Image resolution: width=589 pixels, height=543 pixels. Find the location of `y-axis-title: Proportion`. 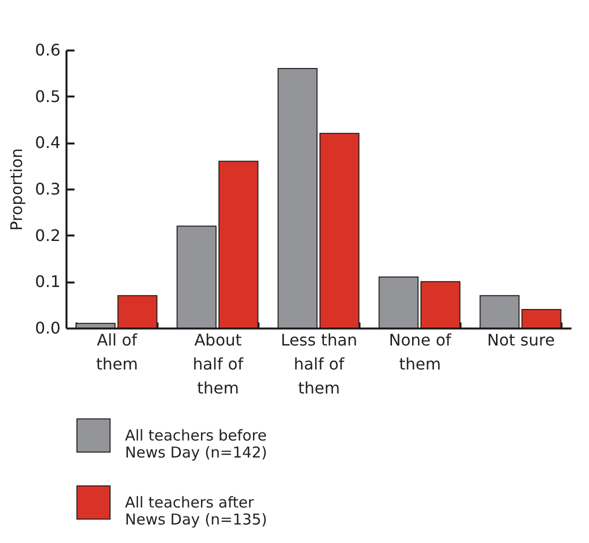

y-axis-title: Proportion is located at coordinates (16, 189).